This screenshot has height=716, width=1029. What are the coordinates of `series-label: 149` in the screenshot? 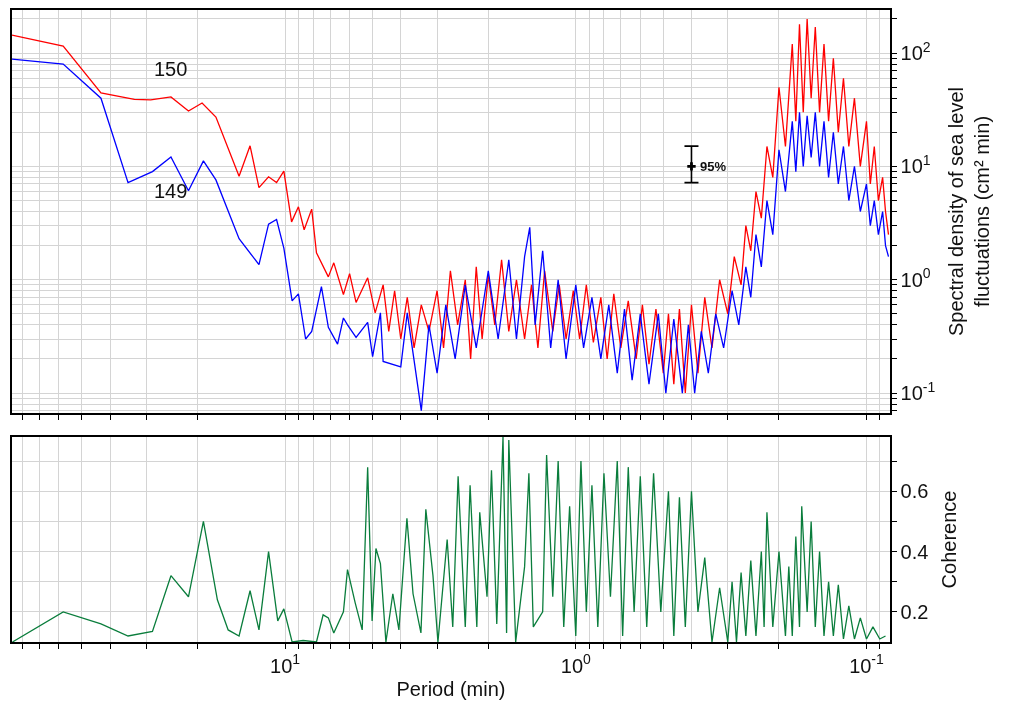 It's located at (171, 191).